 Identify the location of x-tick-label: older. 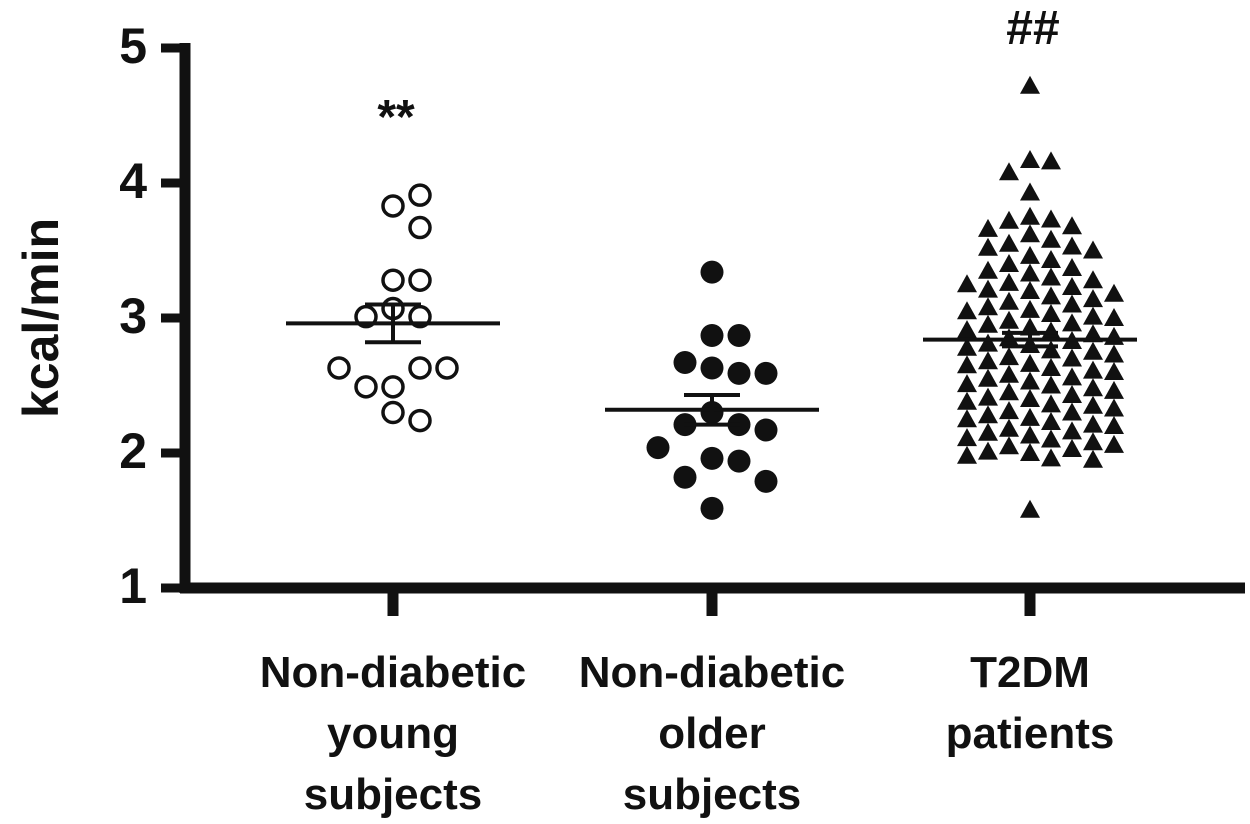
(712, 733).